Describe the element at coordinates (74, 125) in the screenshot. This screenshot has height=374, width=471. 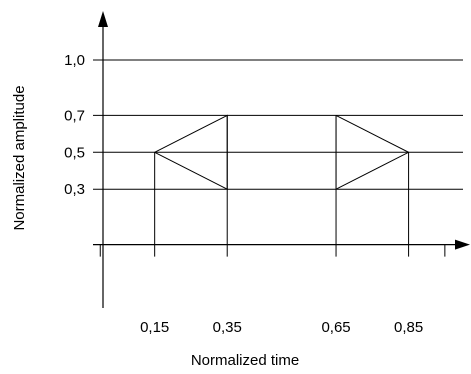
I see `y-ticks: 0,3 0,5 0,7 1,0` at that location.